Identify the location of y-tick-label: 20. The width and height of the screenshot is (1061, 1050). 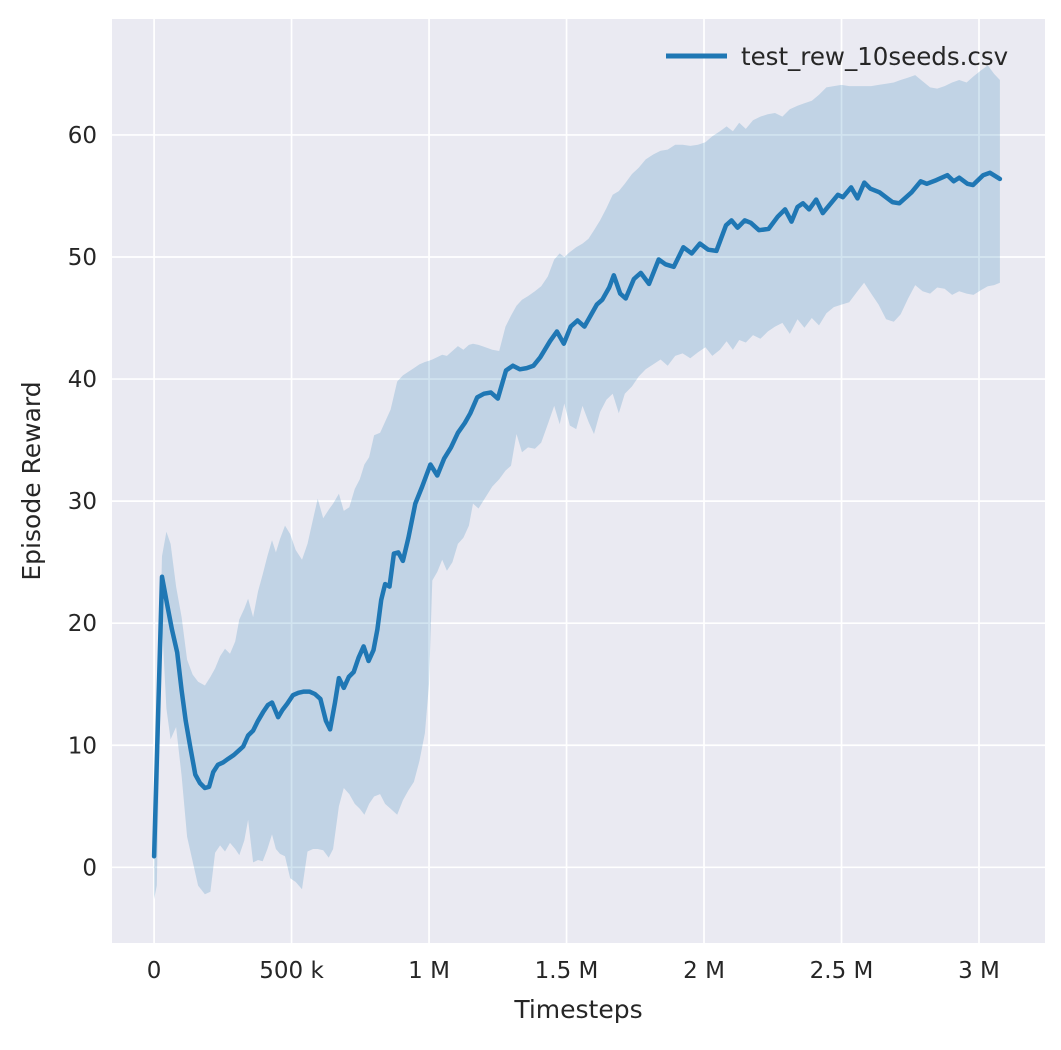
(82, 624).